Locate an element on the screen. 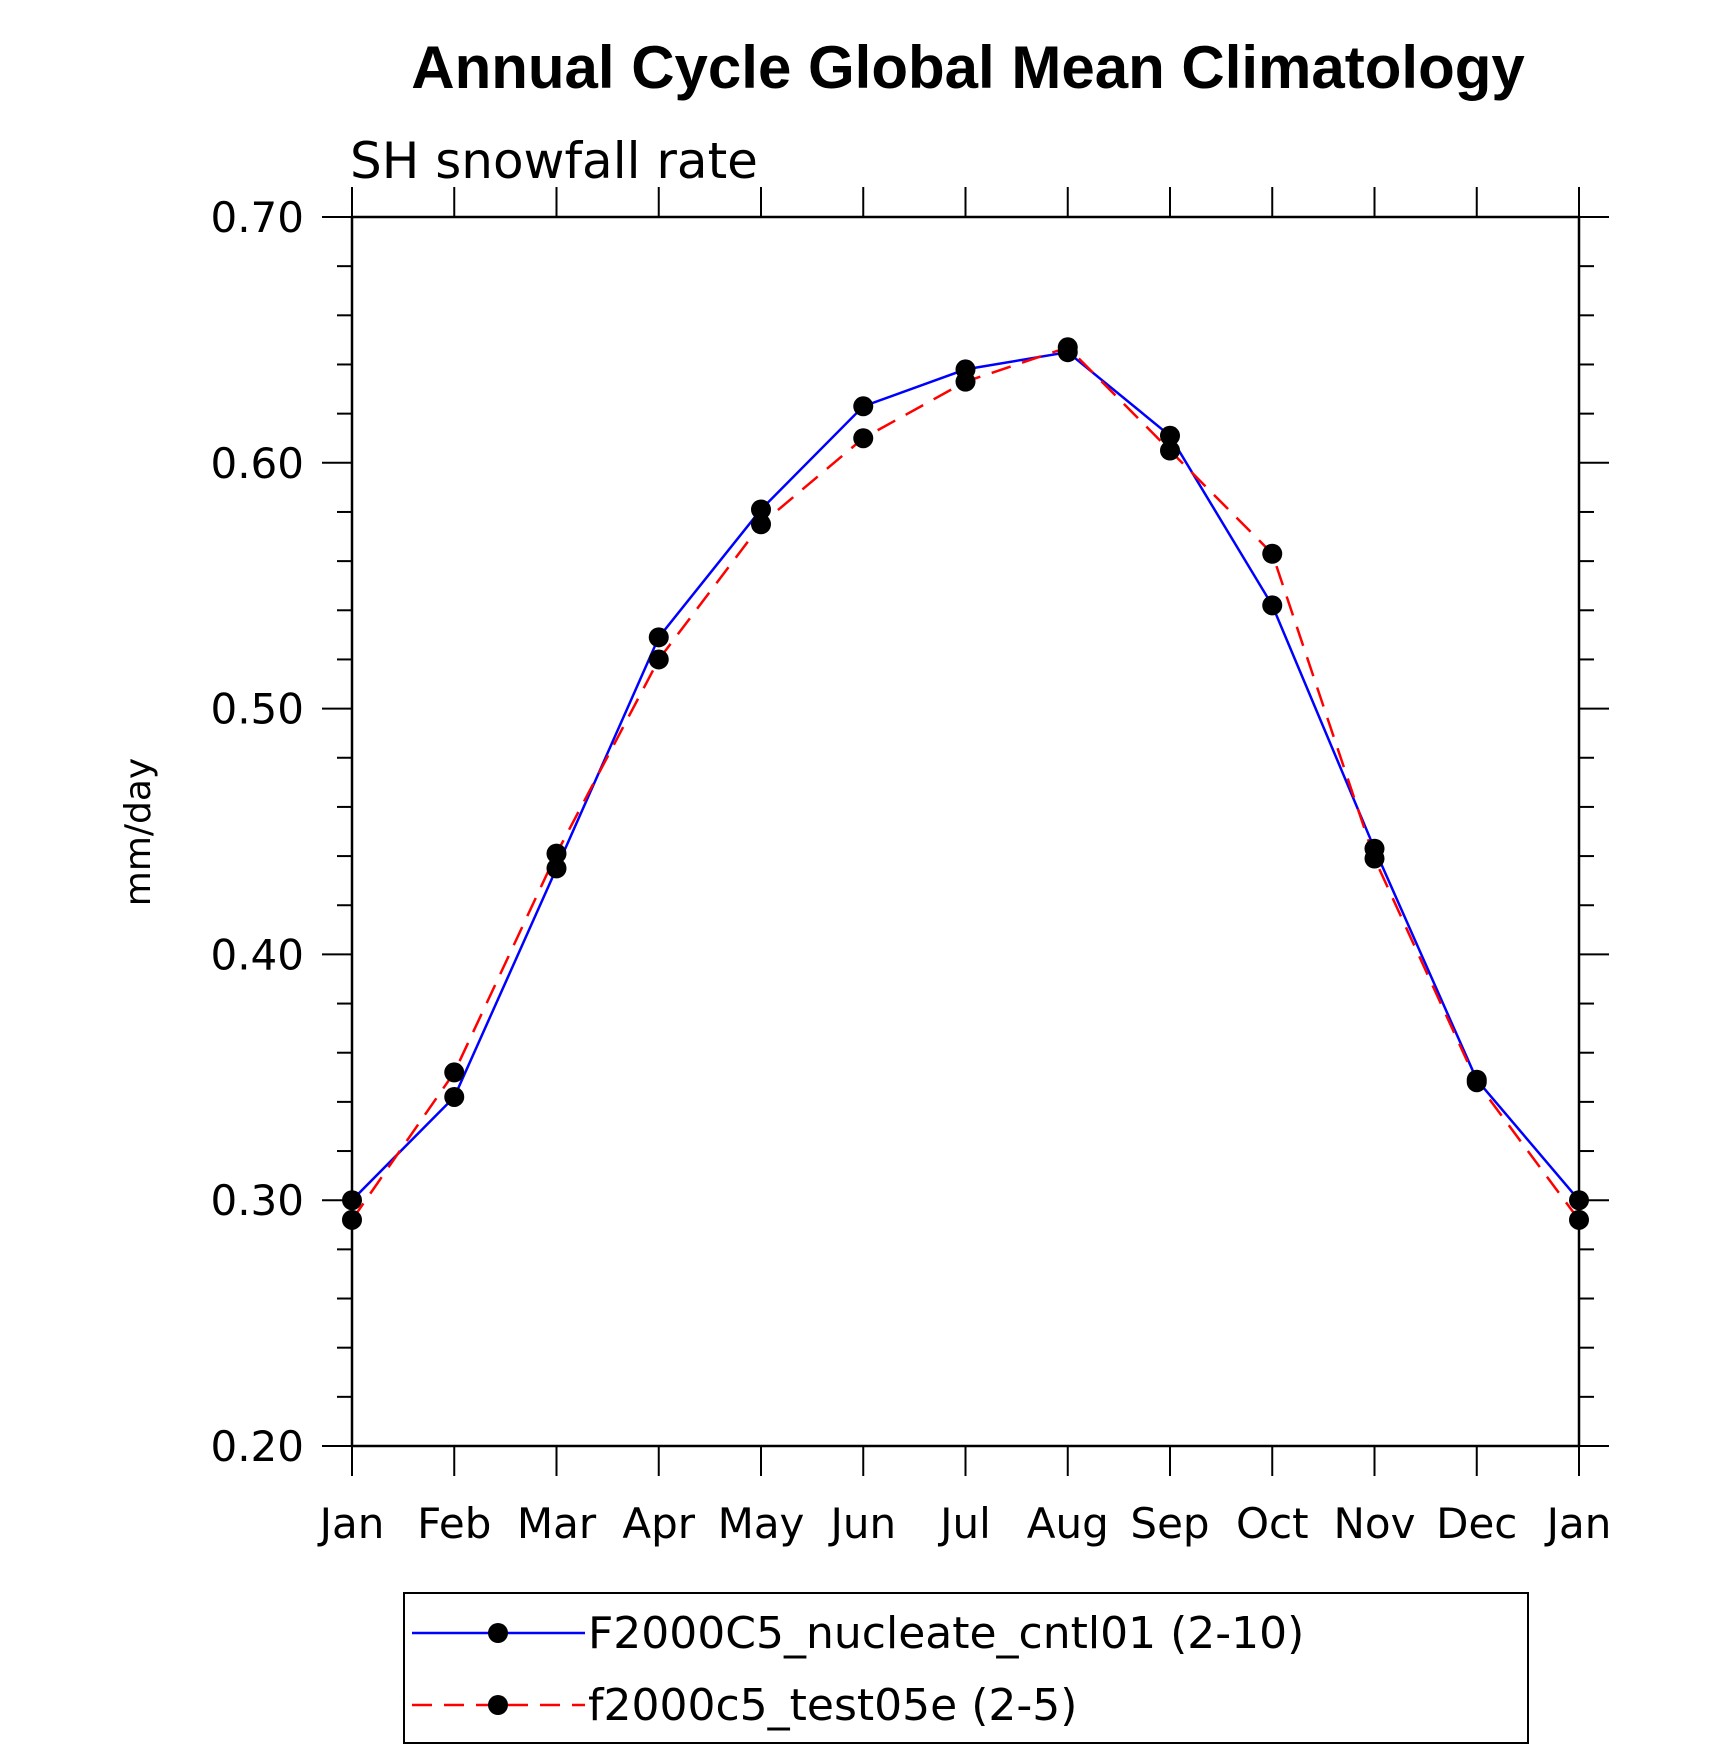  legend-label-series-1: F2000C5_nucleate_cntl01 (2-10) is located at coordinates (946, 1633).